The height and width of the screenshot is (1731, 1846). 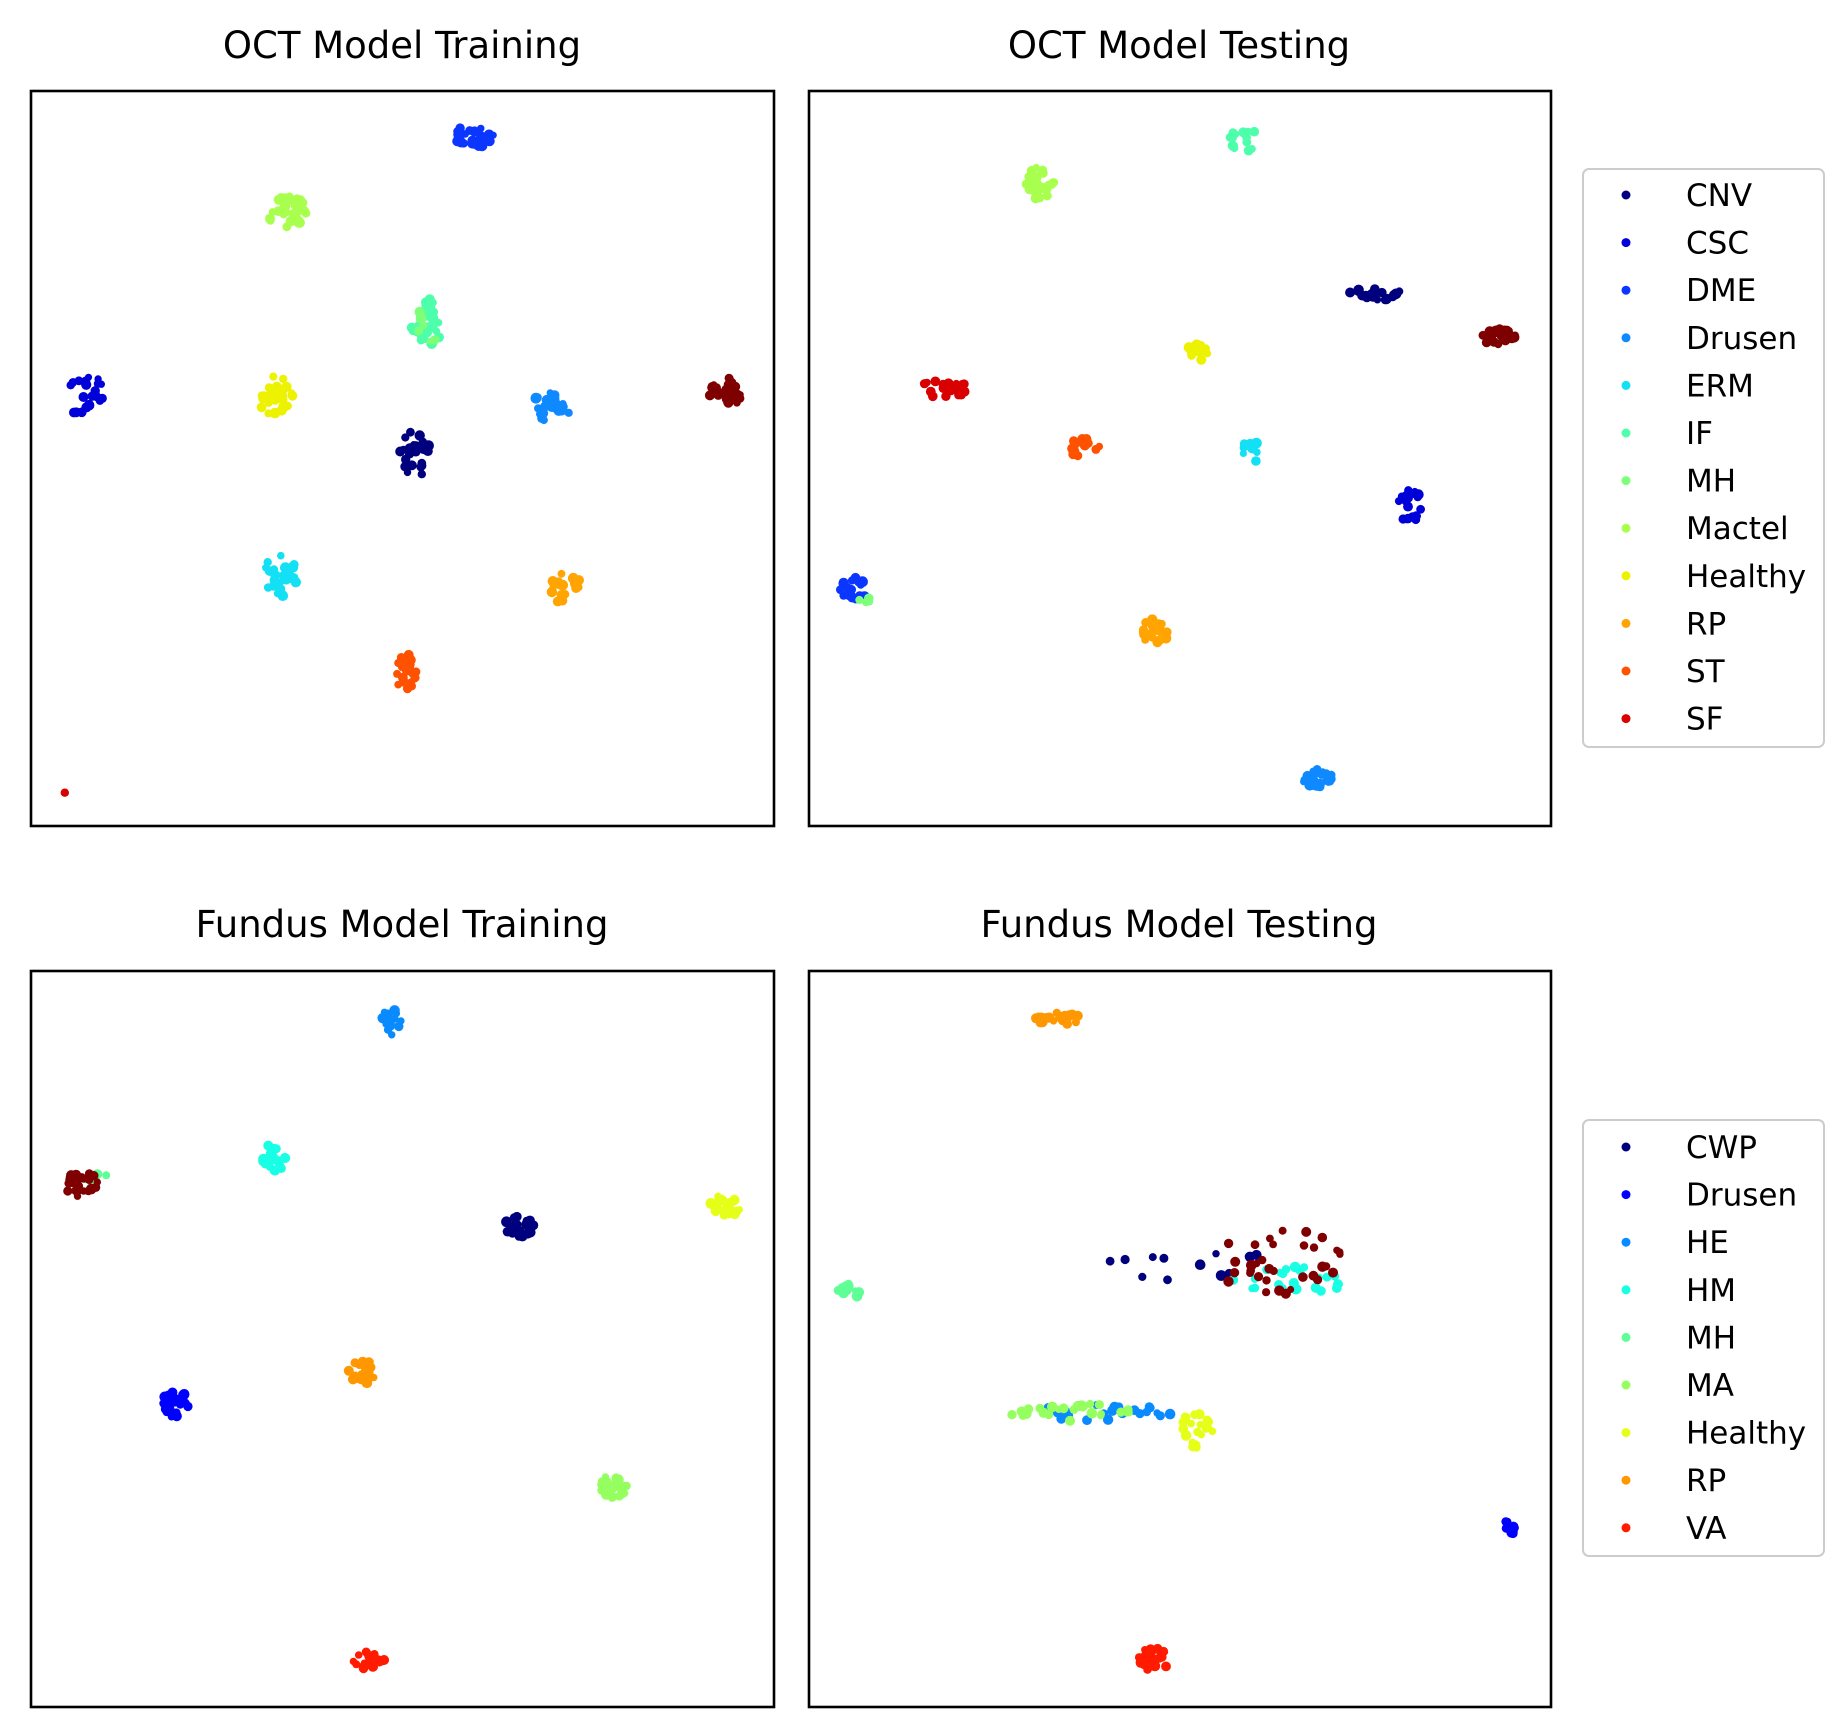 I want to click on panel-title: Fundus Model Training, so click(x=402, y=924).